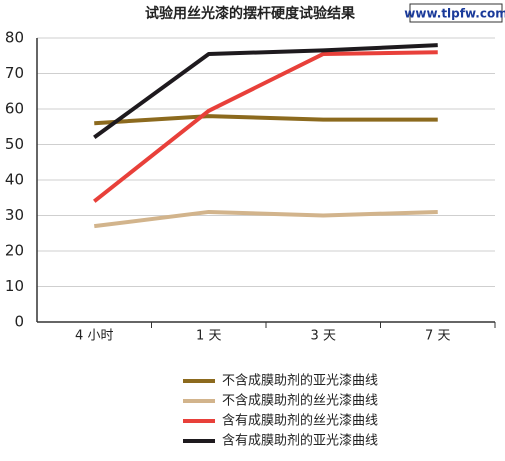 This screenshot has width=505, height=461. I want to click on legend-label: 含有成膜助剂的亚光漆曲线, so click(300, 441).